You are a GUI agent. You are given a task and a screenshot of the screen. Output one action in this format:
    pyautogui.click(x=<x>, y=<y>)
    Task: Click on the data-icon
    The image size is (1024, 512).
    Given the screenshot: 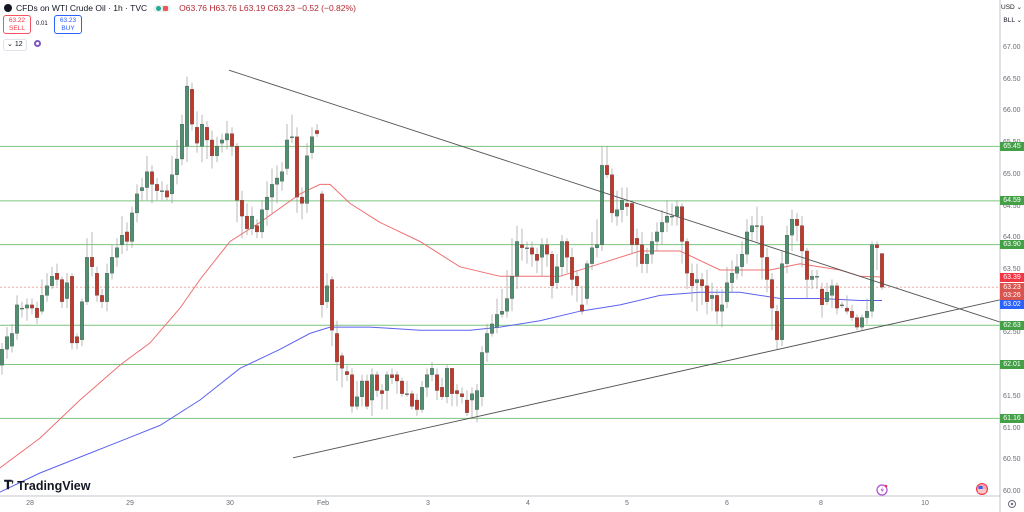 What is the action you would take?
    pyautogui.click(x=166, y=8)
    